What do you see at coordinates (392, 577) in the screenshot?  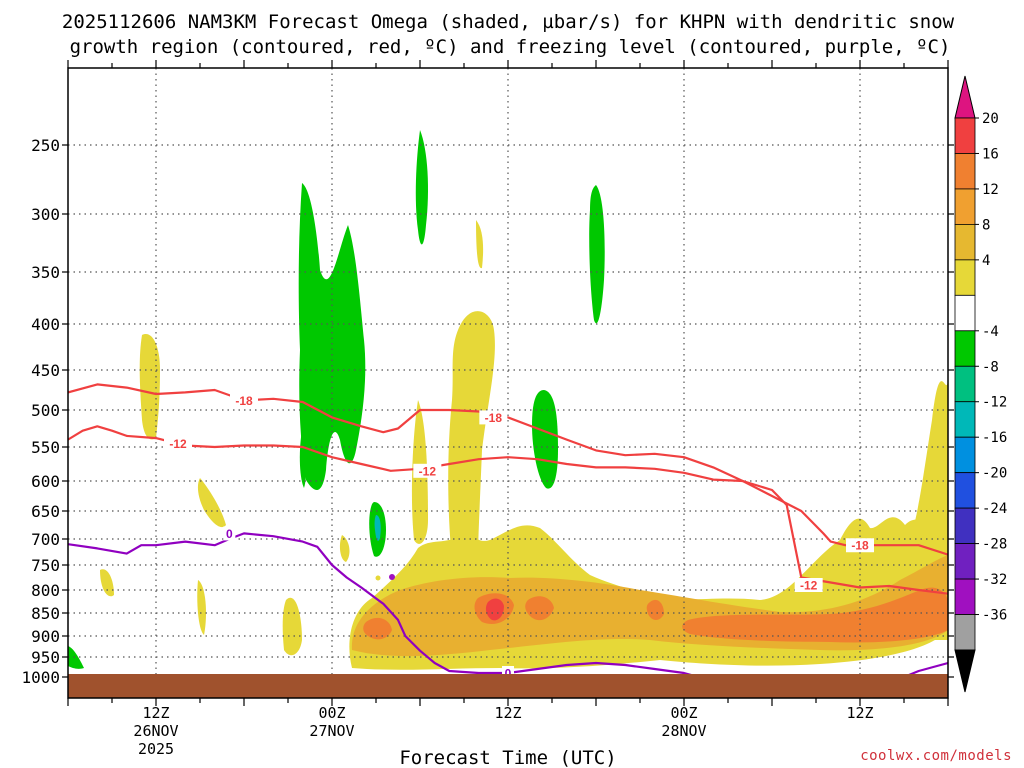 I see `omega-area-purple-dot` at bounding box center [392, 577].